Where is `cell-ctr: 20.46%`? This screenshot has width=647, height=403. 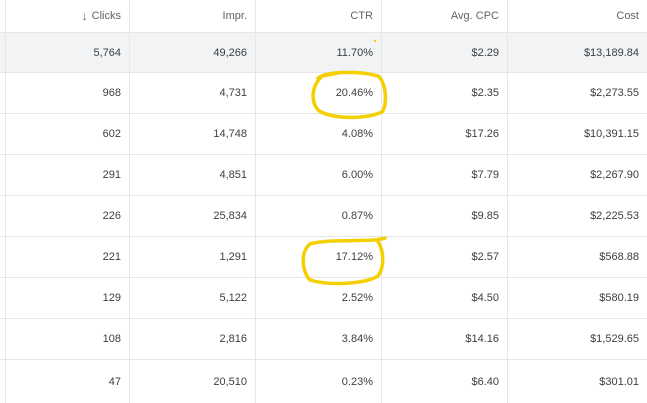 cell-ctr: 20.46% is located at coordinates (319, 93).